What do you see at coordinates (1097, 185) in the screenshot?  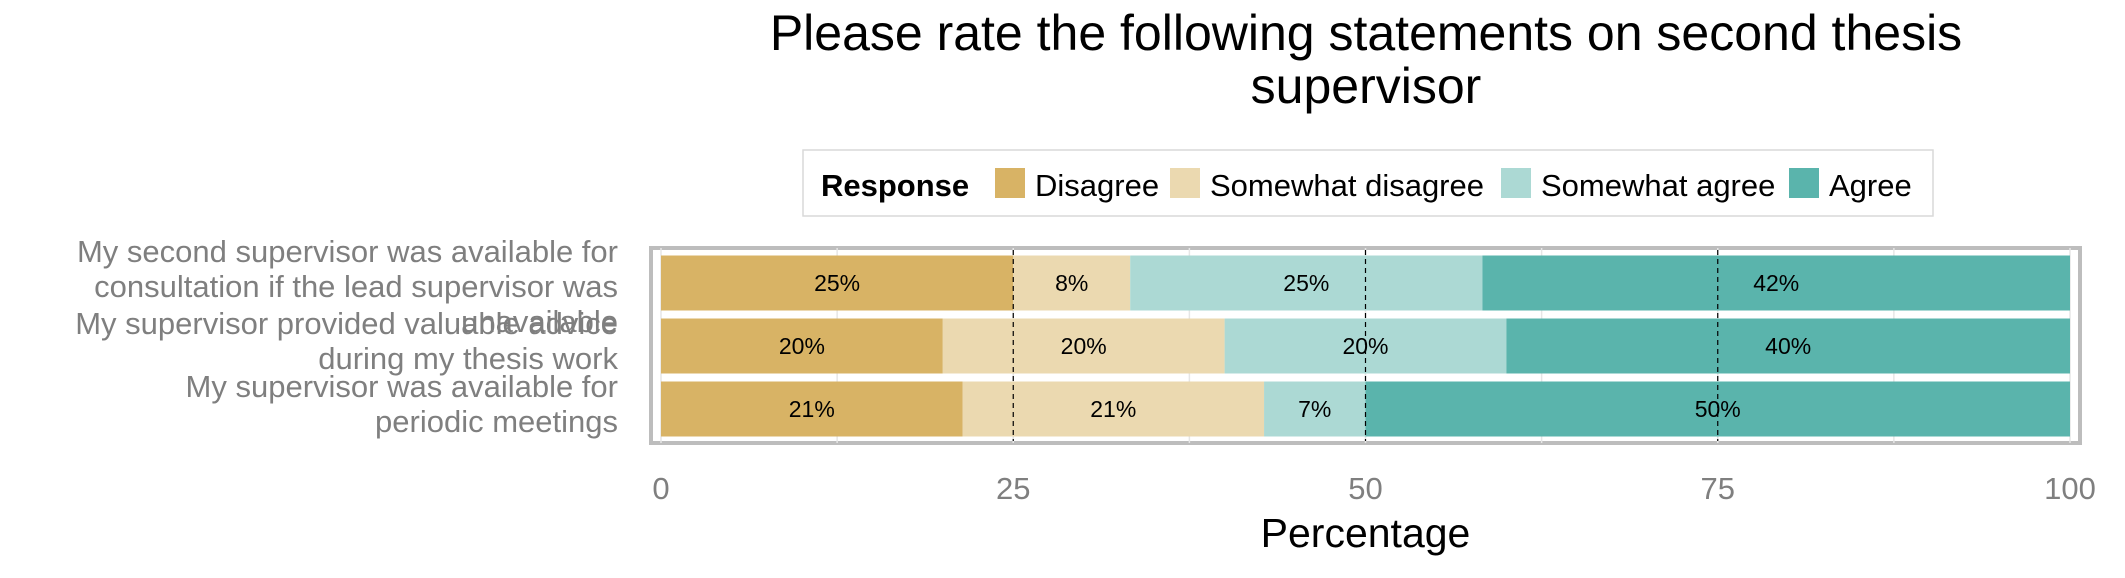 I see `legend-label: Disagree` at bounding box center [1097, 185].